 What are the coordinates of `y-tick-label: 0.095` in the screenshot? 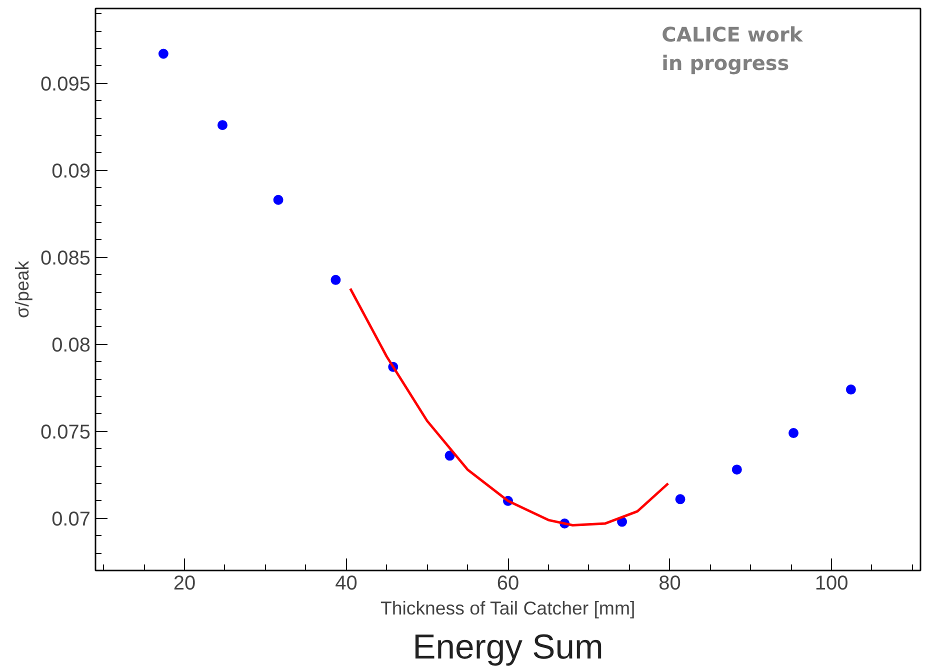 It's located at (65, 84).